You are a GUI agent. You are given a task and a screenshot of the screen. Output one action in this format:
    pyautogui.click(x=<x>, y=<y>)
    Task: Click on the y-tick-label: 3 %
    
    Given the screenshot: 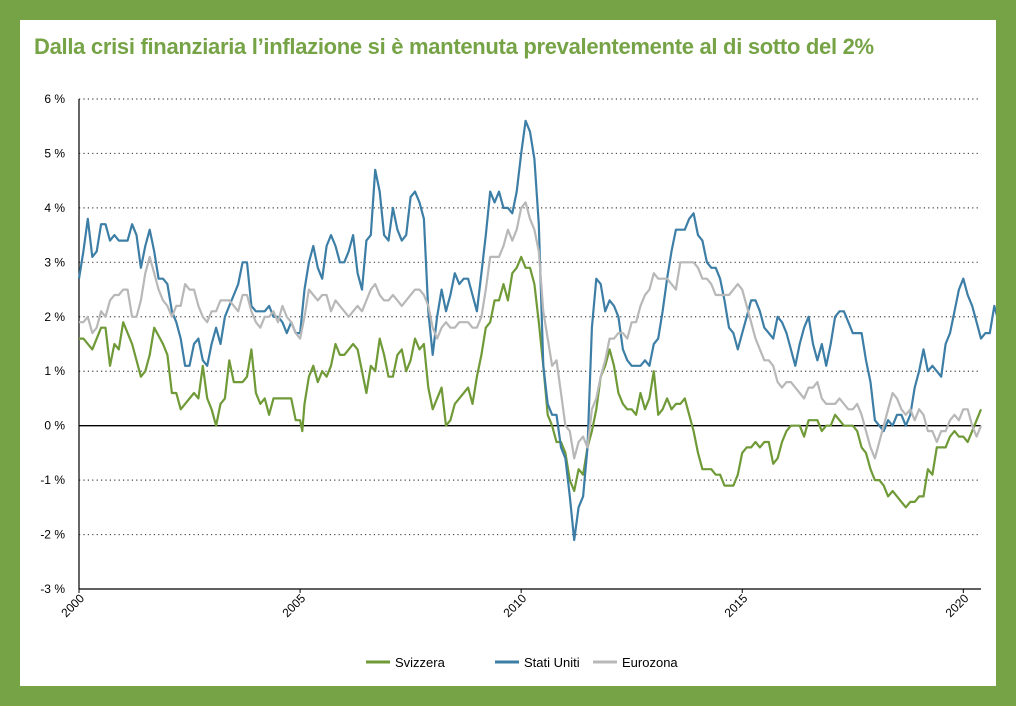 What is the action you would take?
    pyautogui.click(x=54, y=262)
    